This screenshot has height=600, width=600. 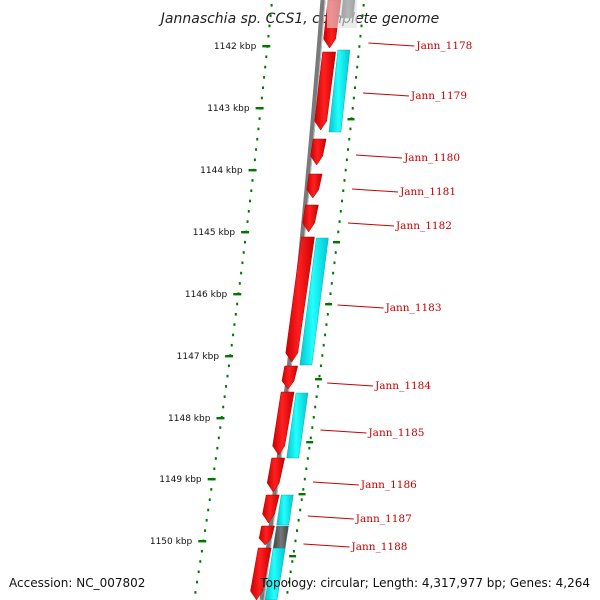 What do you see at coordinates (383, 519) in the screenshot?
I see `gene-label: Jann_1187` at bounding box center [383, 519].